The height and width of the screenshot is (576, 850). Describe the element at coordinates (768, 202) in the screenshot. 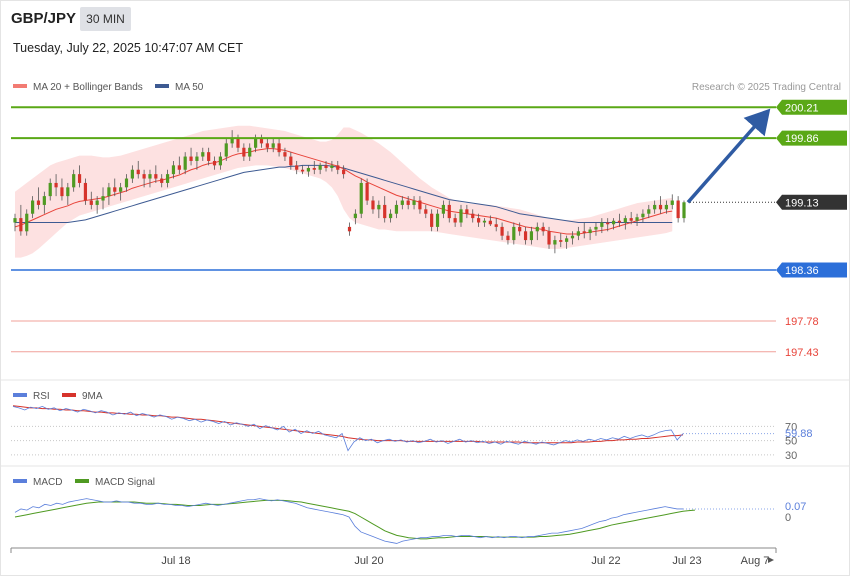

I see `price-level-current: 199.13` at that location.